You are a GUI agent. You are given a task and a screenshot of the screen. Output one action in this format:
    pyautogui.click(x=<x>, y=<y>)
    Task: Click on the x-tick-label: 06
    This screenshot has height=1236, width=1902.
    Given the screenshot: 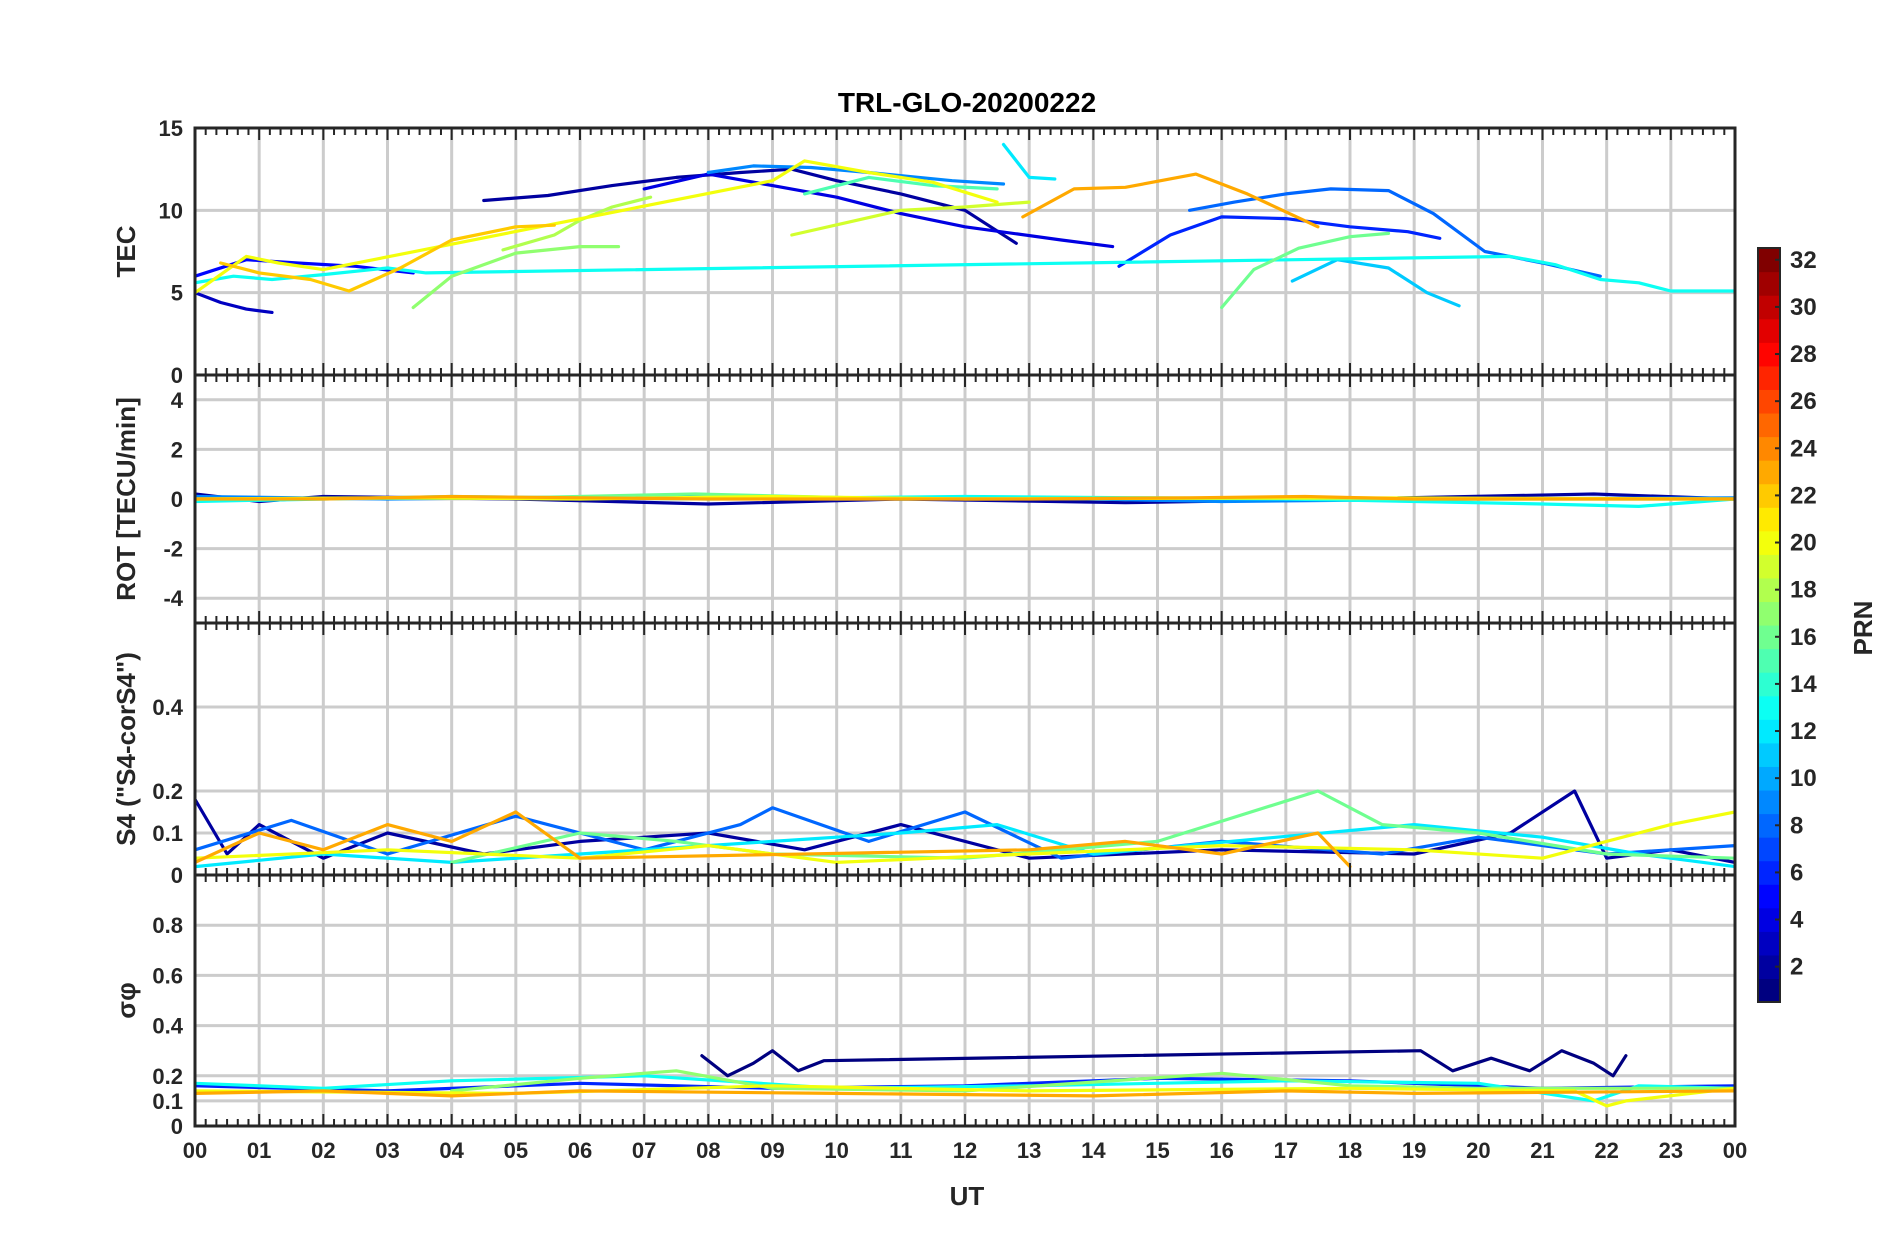 What is the action you would take?
    pyautogui.click(x=580, y=1150)
    